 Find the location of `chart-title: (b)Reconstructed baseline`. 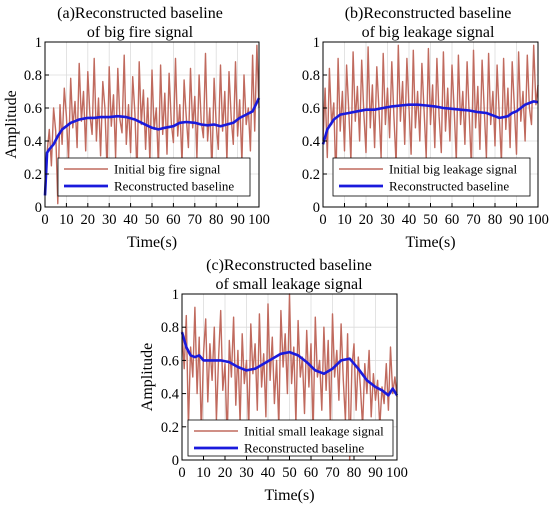

chart-title: (b)Reconstructed baseline is located at coordinates (428, 13).